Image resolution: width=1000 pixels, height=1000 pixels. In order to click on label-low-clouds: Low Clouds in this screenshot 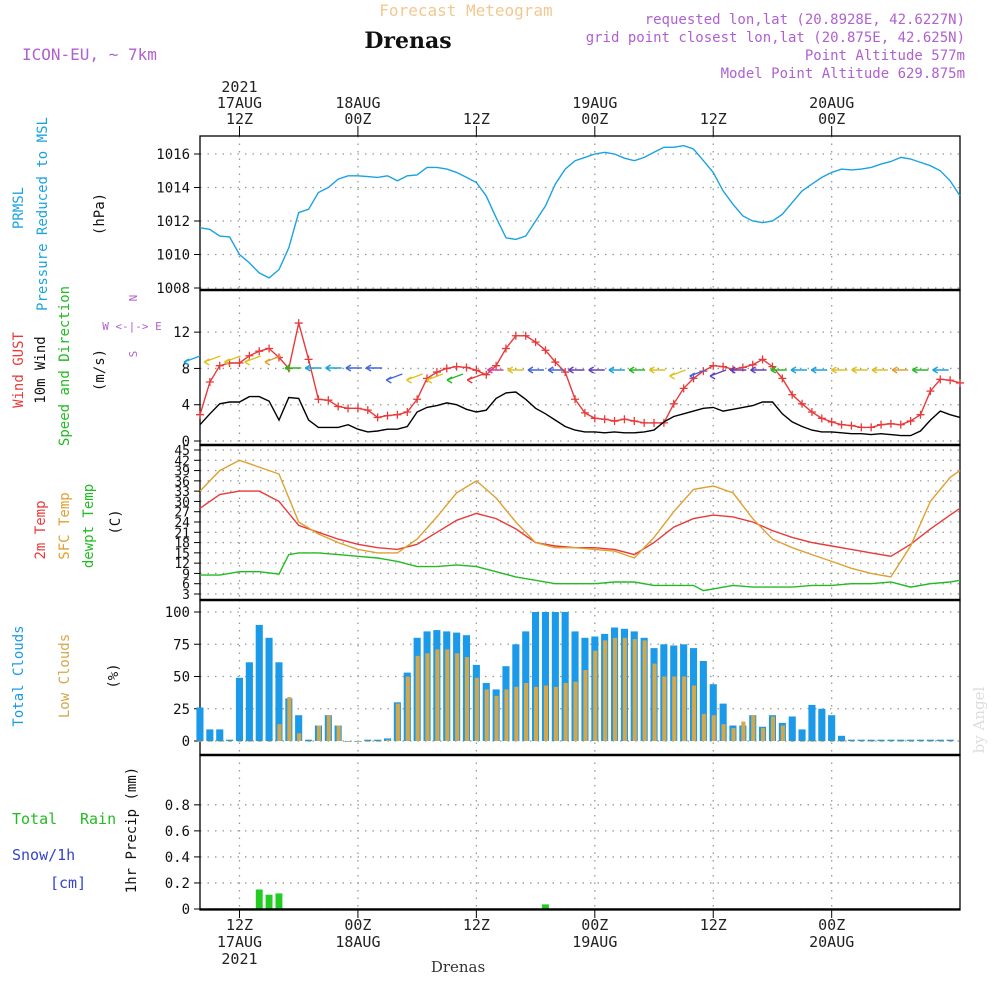, I will do `click(65, 676)`.